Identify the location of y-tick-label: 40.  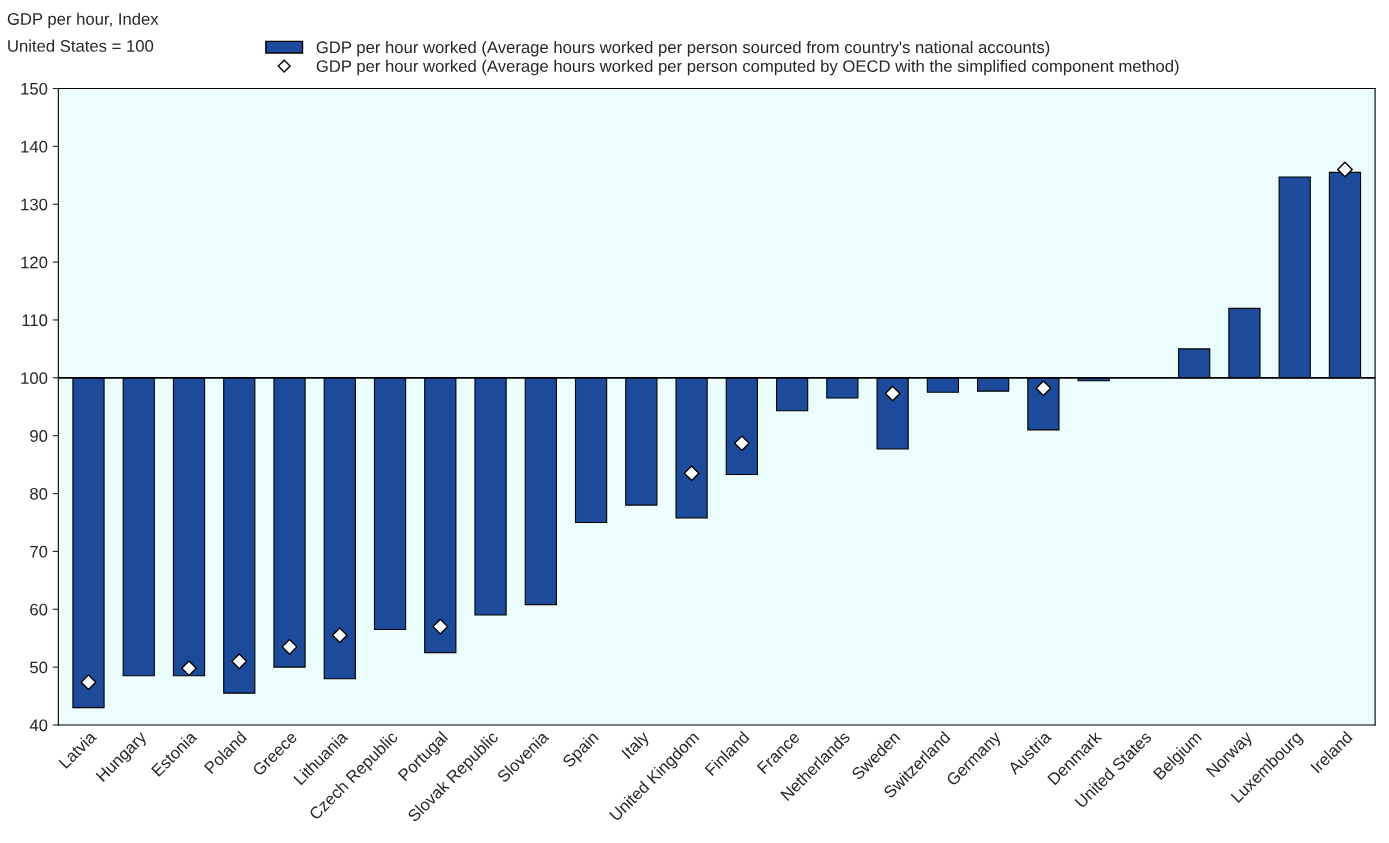
(38, 725).